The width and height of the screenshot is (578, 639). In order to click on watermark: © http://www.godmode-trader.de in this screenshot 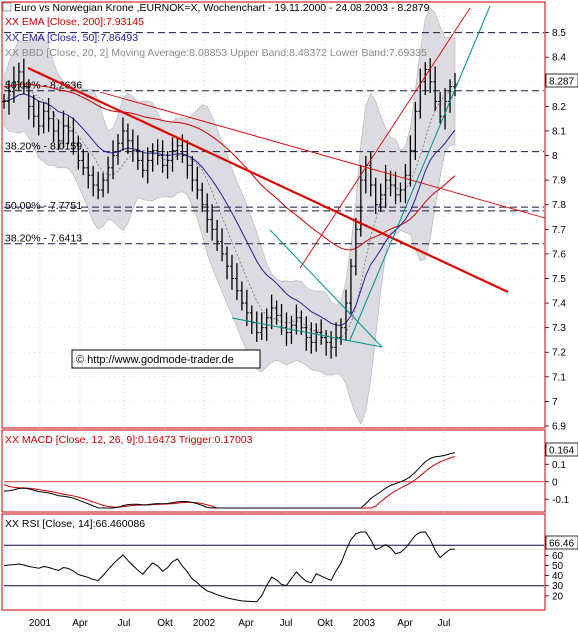, I will do `click(166, 359)`.